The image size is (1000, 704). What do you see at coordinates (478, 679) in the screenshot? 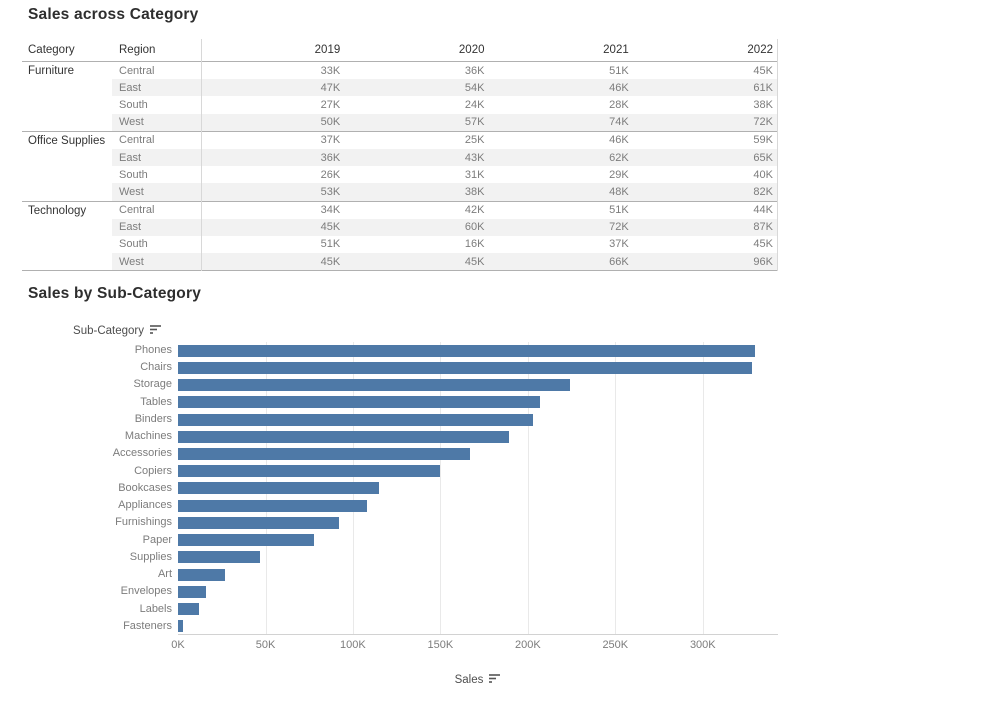
I see `x-axis-header: Sales` at bounding box center [478, 679].